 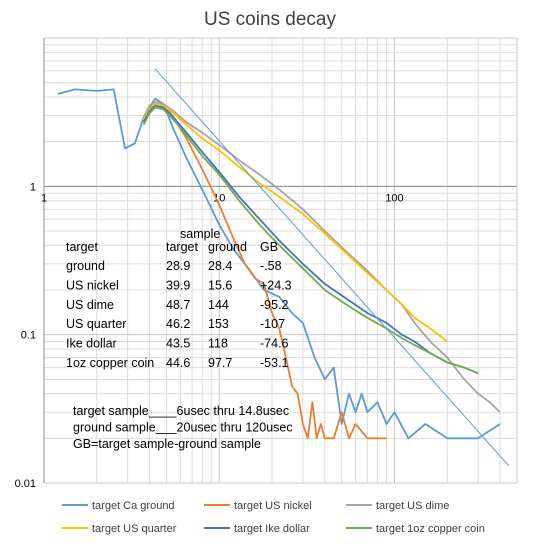 I want to click on table-cell: 46.2, so click(x=178, y=324).